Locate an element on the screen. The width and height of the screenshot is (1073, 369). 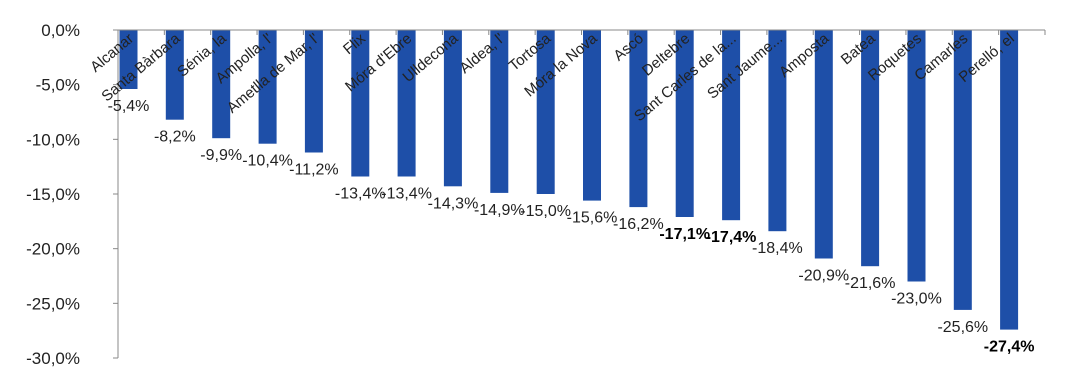
data-label: -15,0% is located at coordinates (545, 211).